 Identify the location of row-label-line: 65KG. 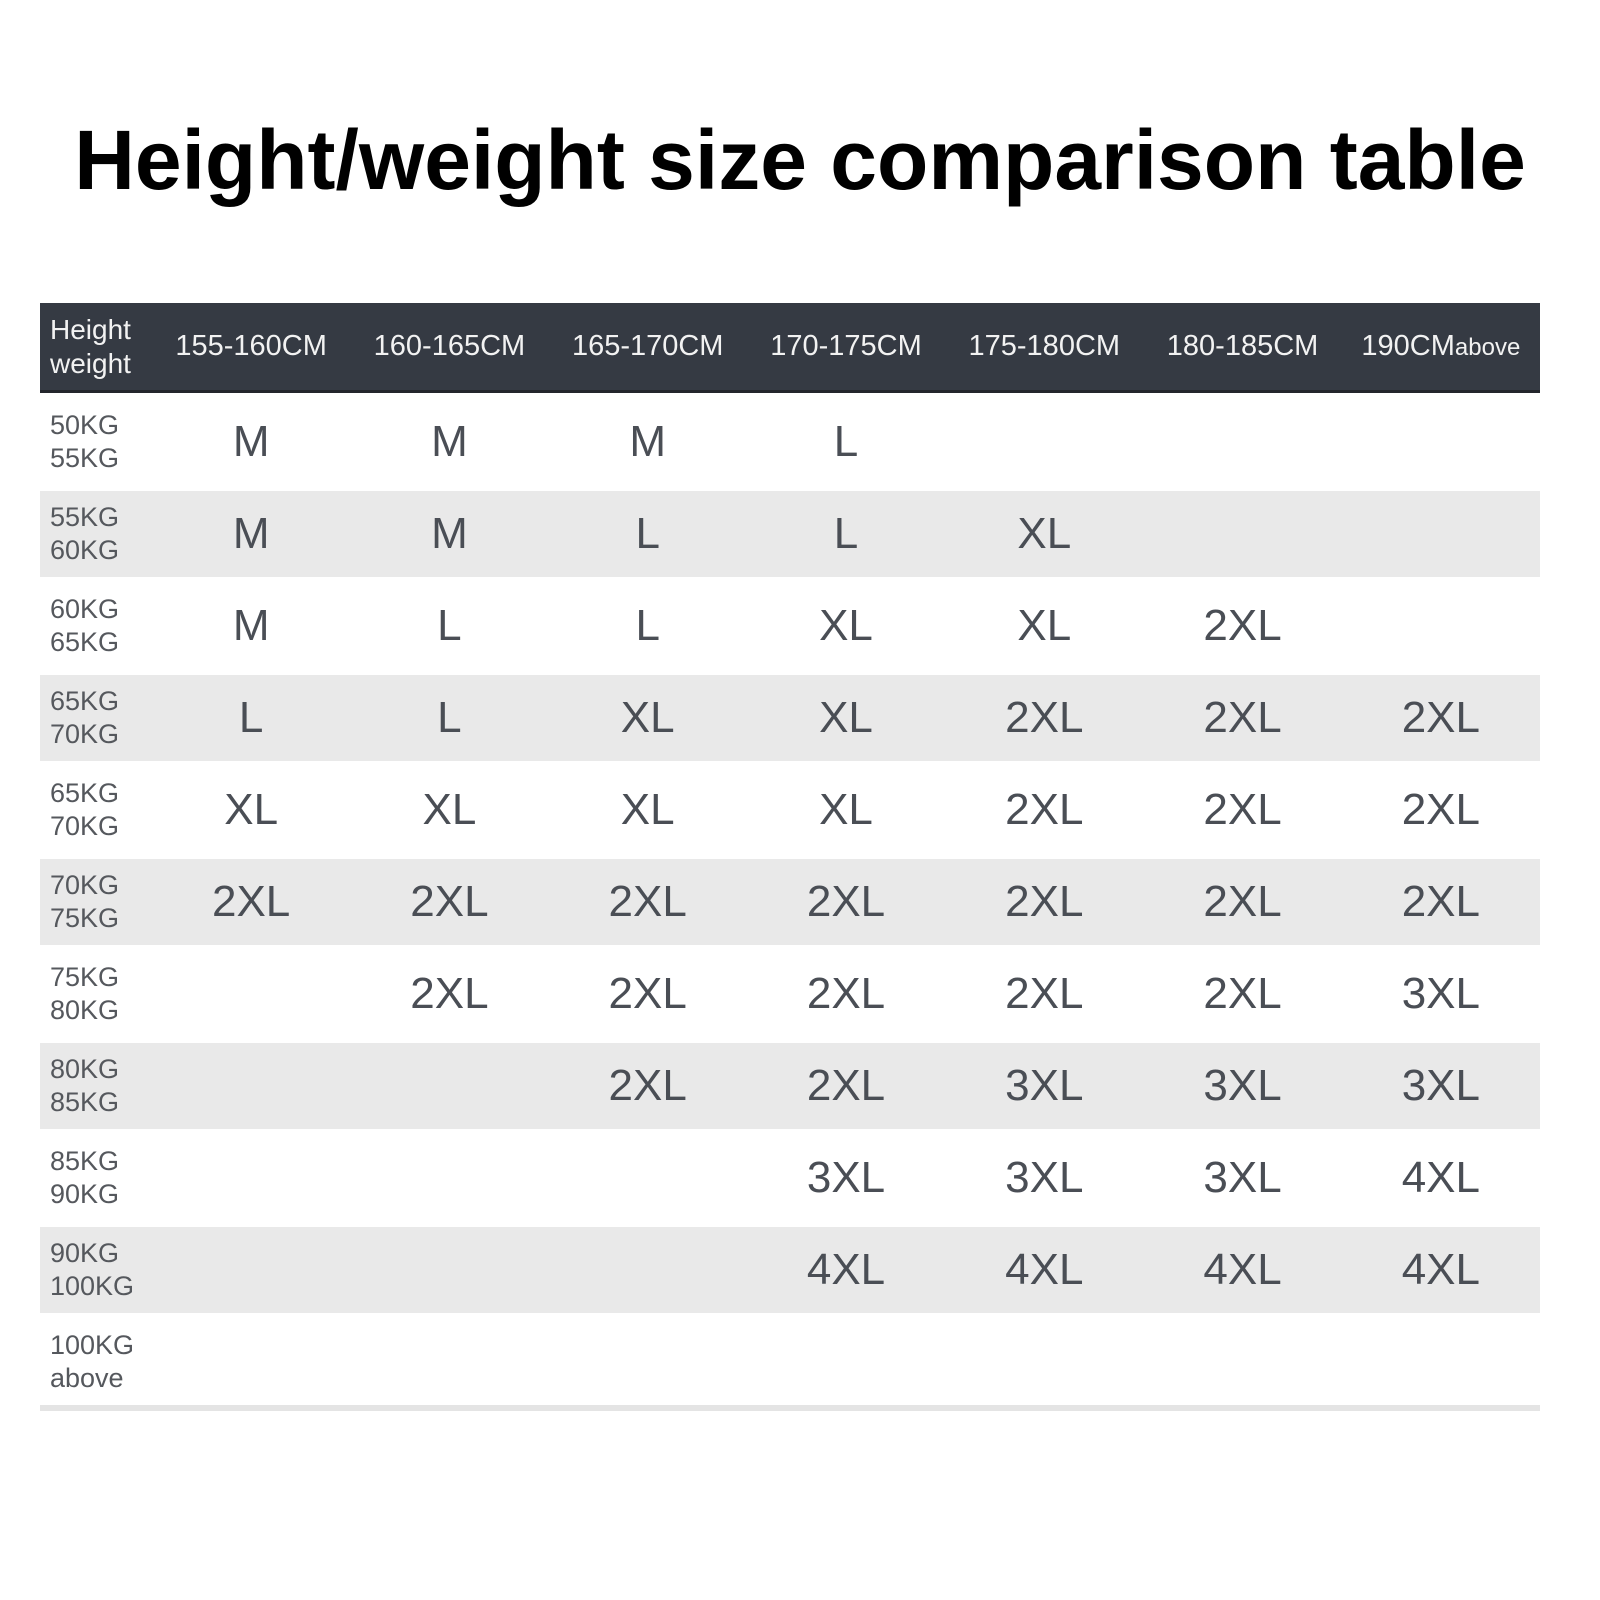
(85, 642).